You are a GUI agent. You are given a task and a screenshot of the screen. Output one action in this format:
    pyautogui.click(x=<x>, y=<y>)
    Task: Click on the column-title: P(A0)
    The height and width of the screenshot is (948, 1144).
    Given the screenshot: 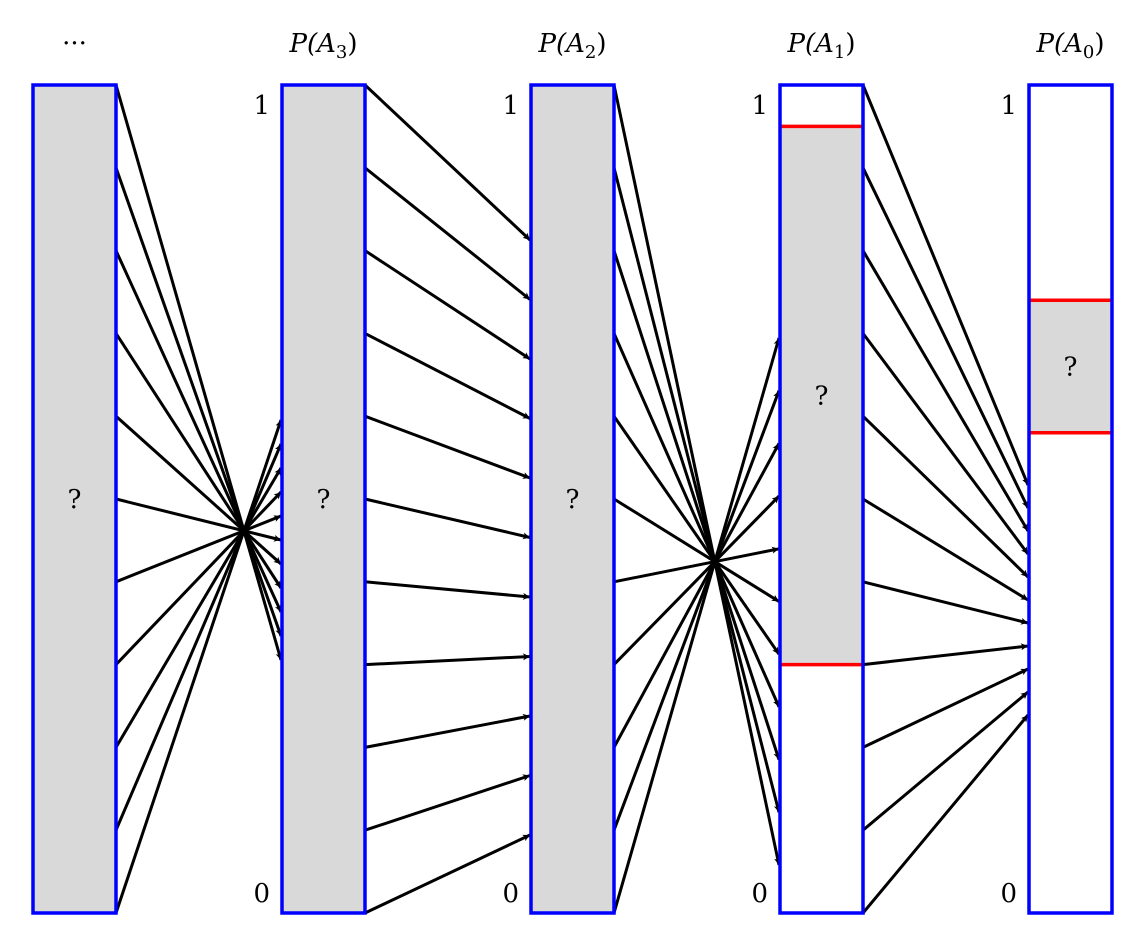 What is the action you would take?
    pyautogui.click(x=1069, y=46)
    